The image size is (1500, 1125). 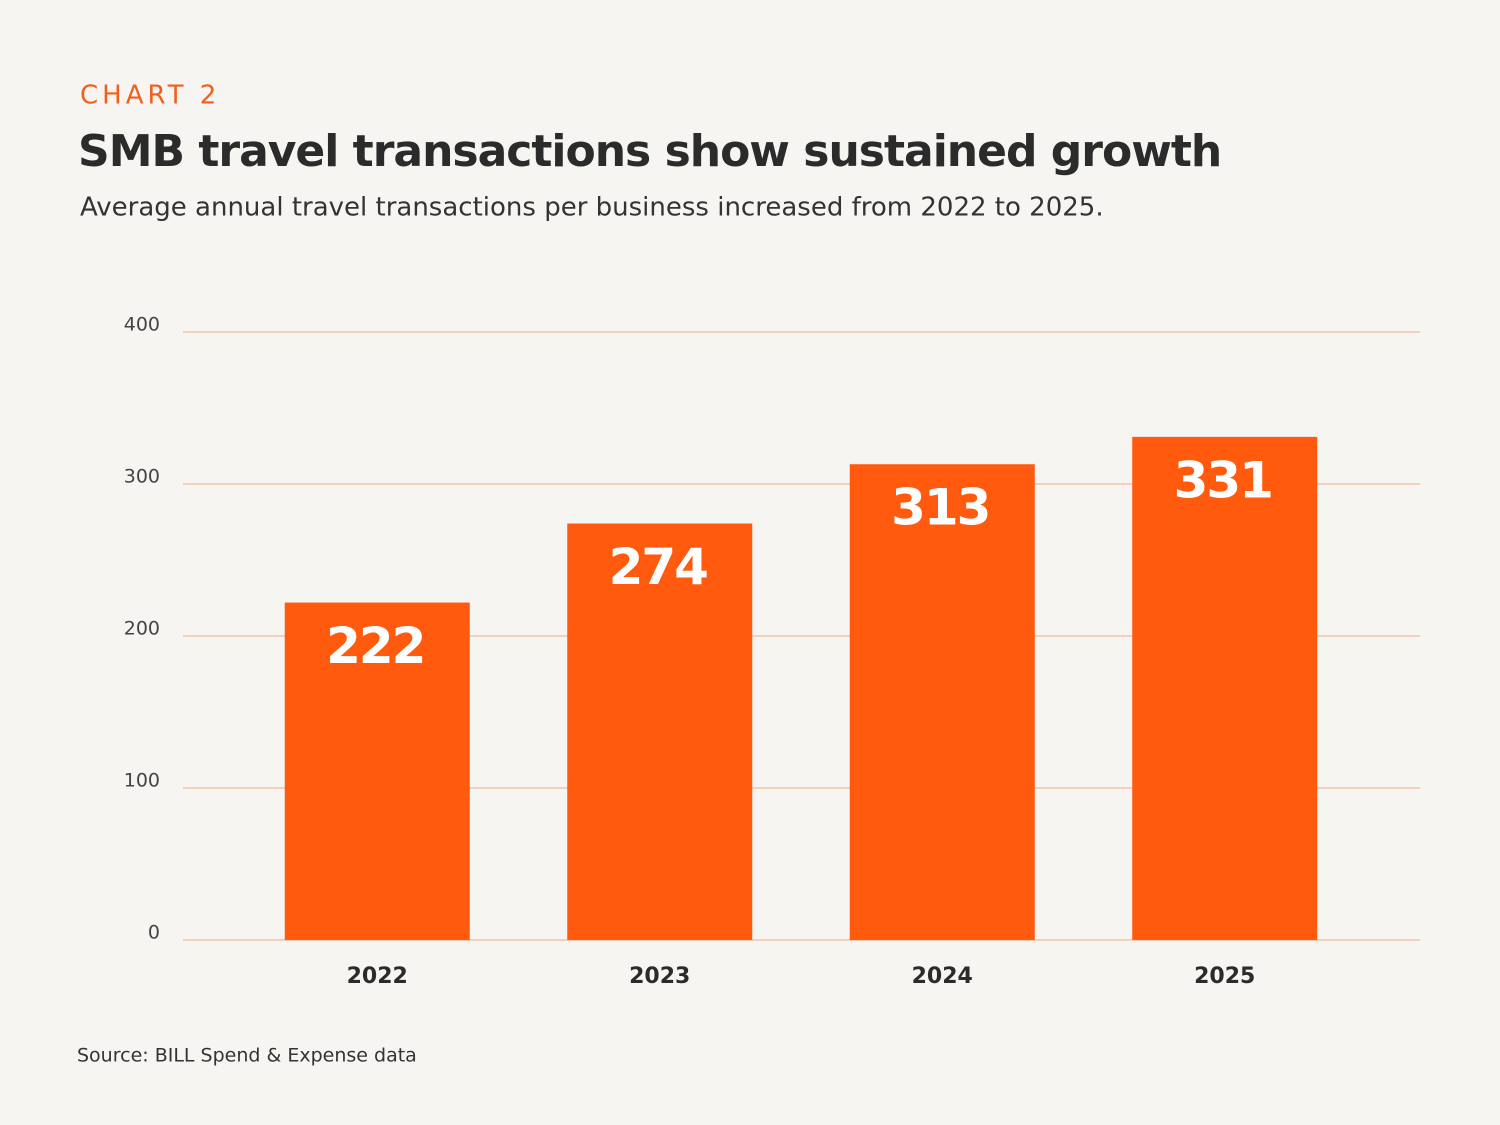 I want to click on y-tick-label: 100, so click(x=142, y=781).